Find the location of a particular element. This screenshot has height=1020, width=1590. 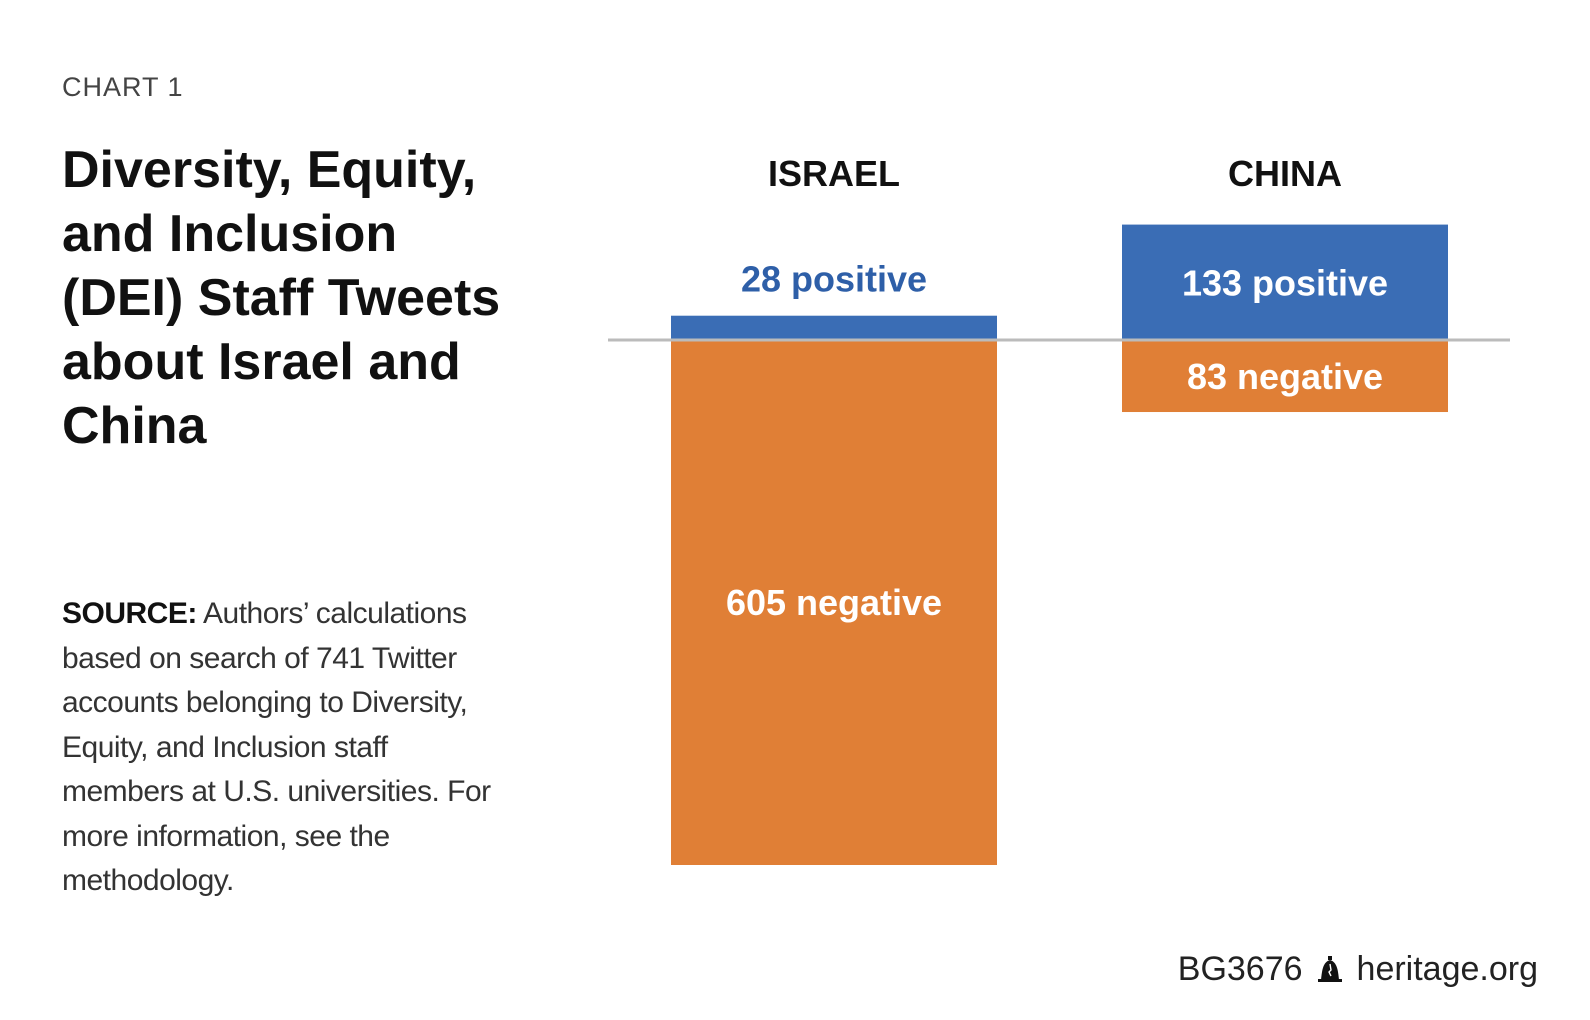

category-label-israel: ISRAEL is located at coordinates (834, 173).